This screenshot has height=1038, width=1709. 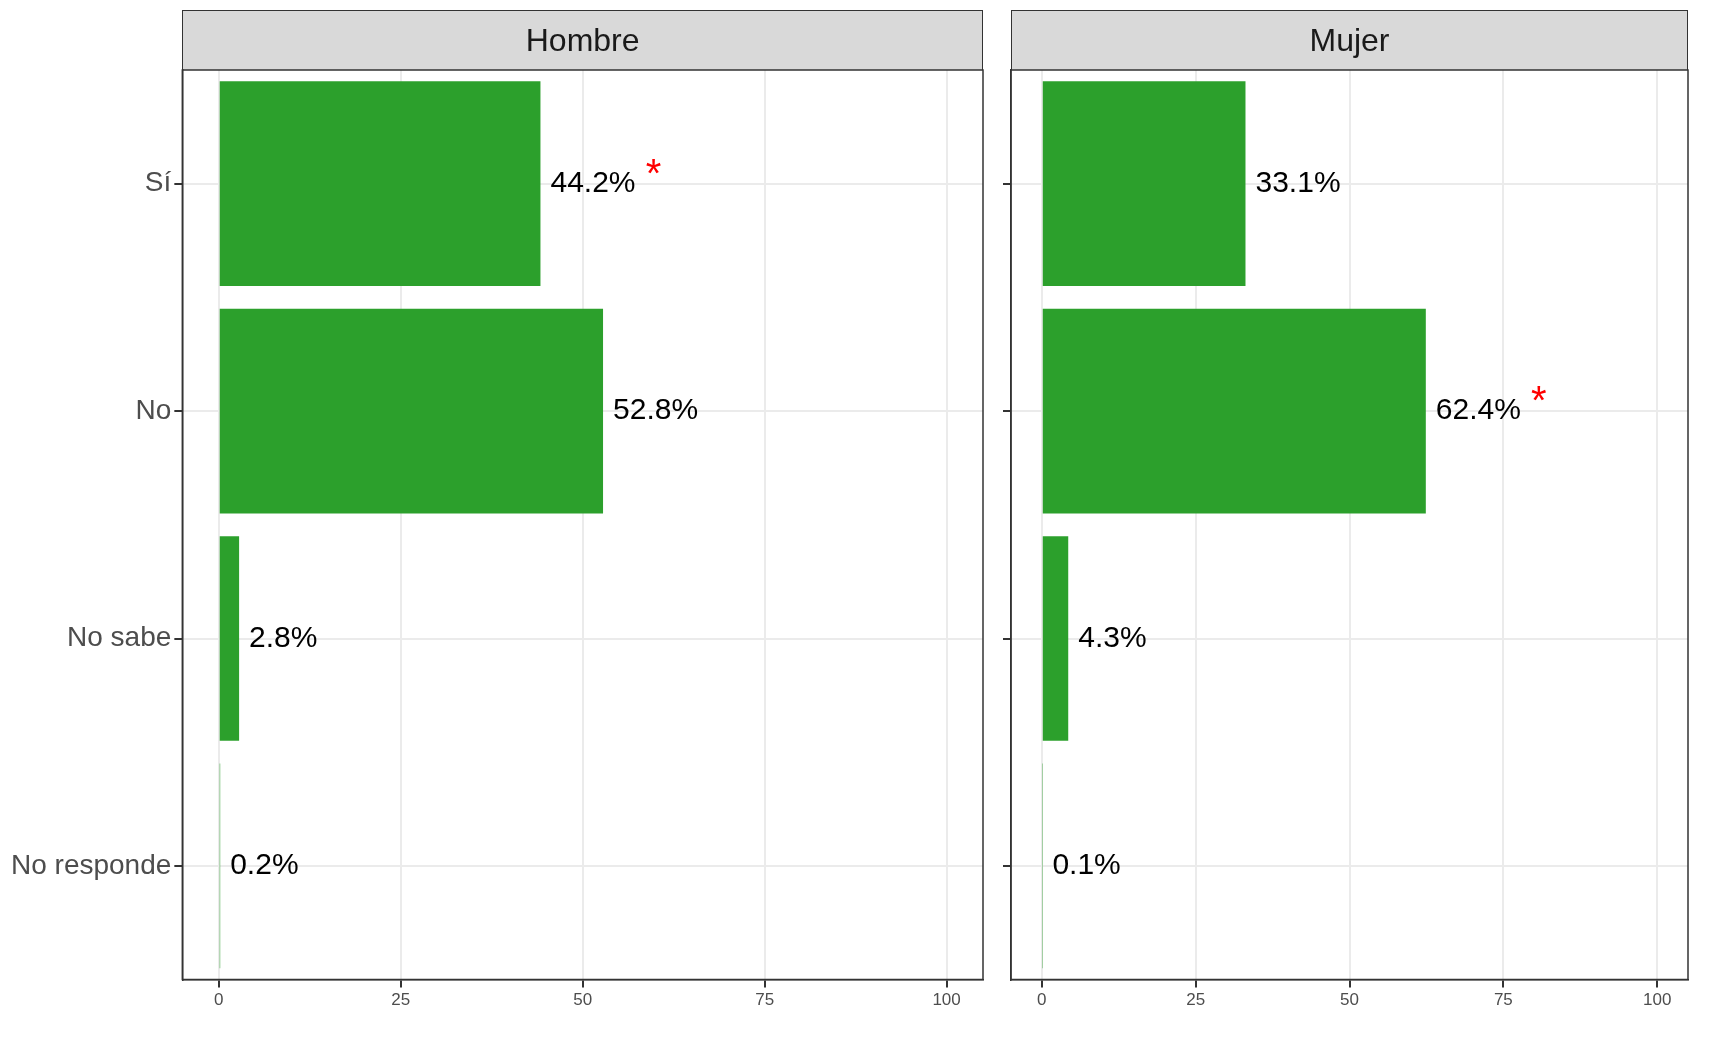 What do you see at coordinates (593, 181) in the screenshot?
I see `data-label: 44.2%` at bounding box center [593, 181].